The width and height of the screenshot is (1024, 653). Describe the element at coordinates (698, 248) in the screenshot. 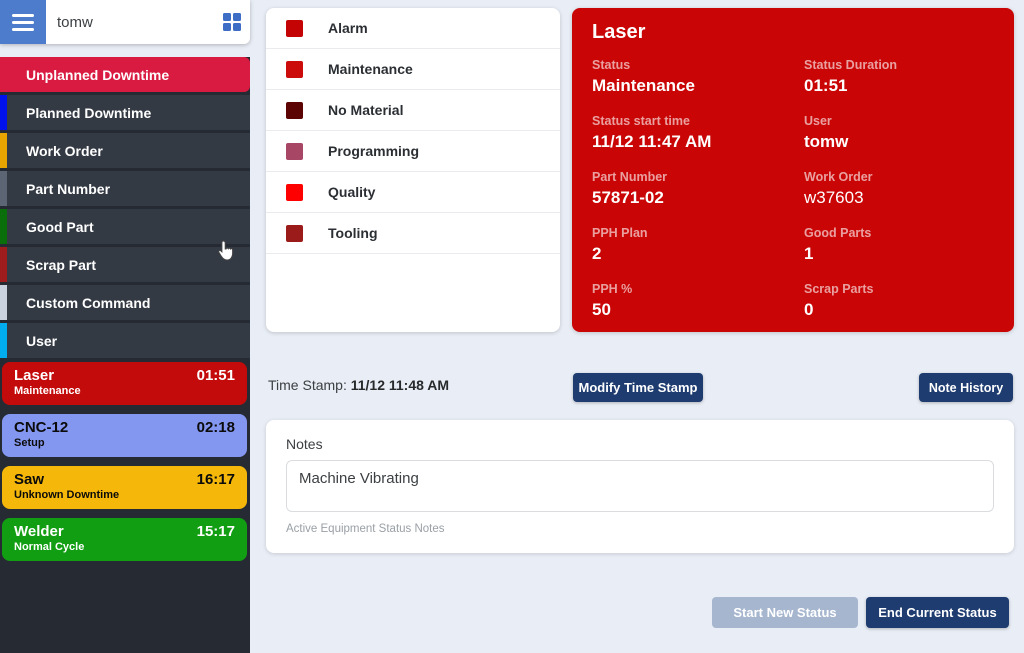

I see `status-field: PPH Plan 2` at that location.